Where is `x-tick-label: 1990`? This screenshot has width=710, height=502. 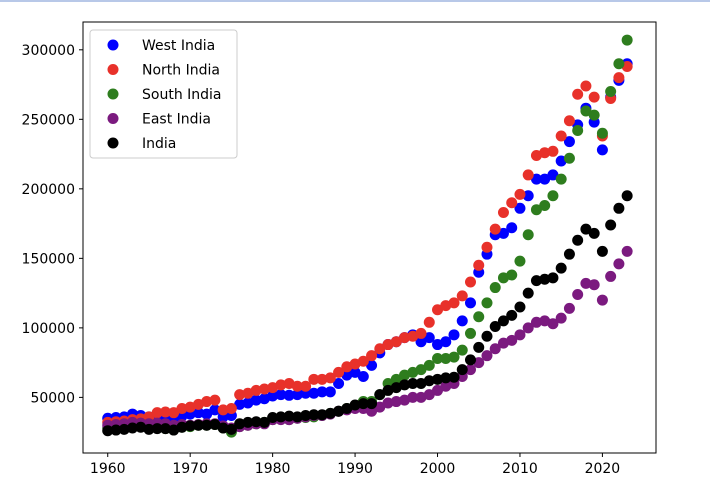 x-tick-label: 1990 is located at coordinates (355, 469).